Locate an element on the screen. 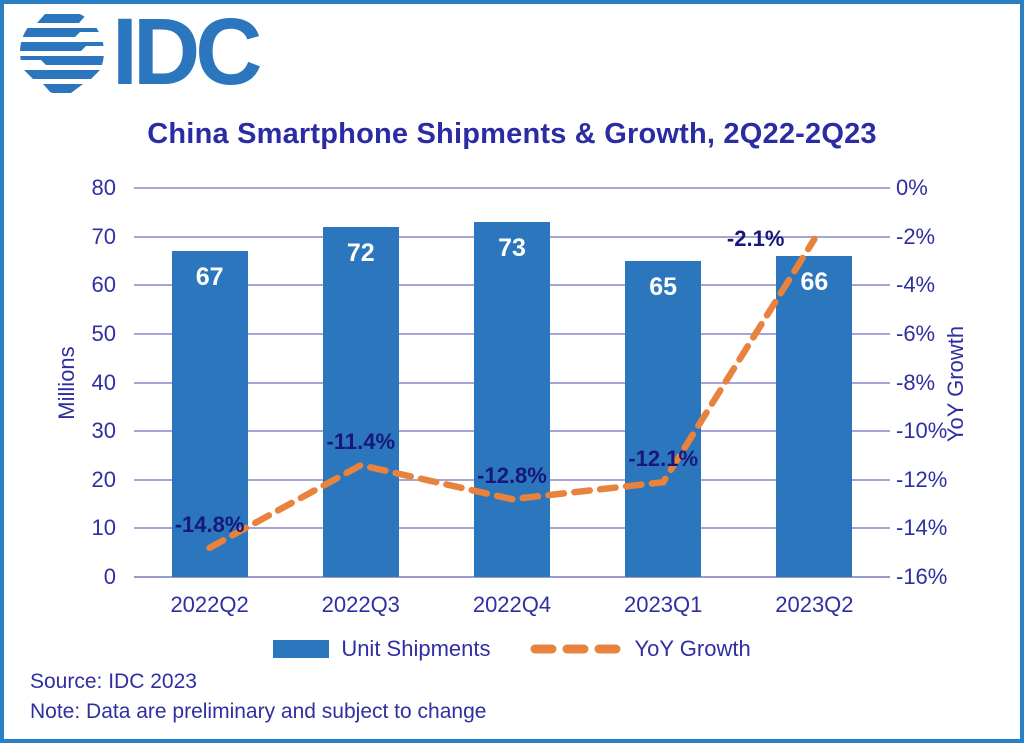  bar-2023Q2: 66 is located at coordinates (814, 416).